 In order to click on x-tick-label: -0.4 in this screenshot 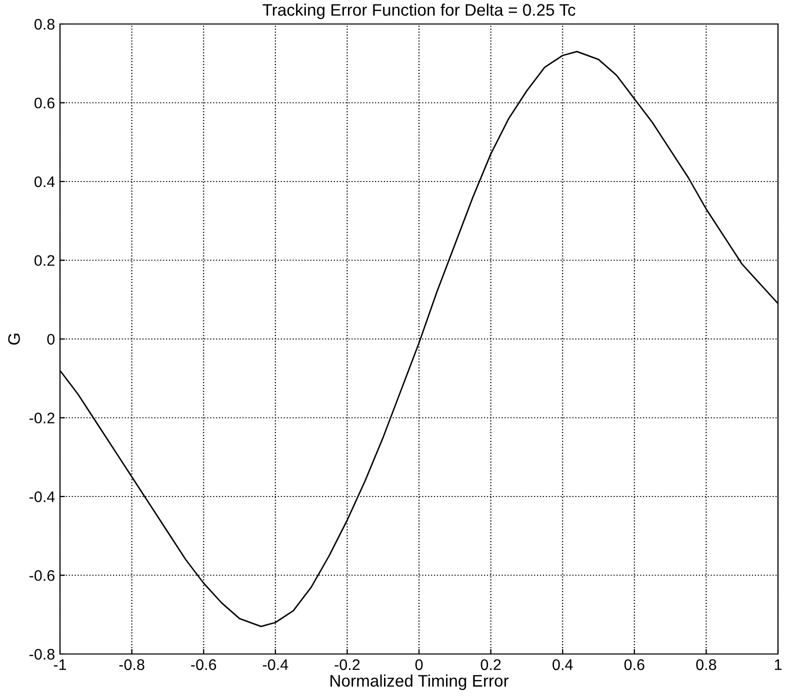, I will do `click(275, 664)`.